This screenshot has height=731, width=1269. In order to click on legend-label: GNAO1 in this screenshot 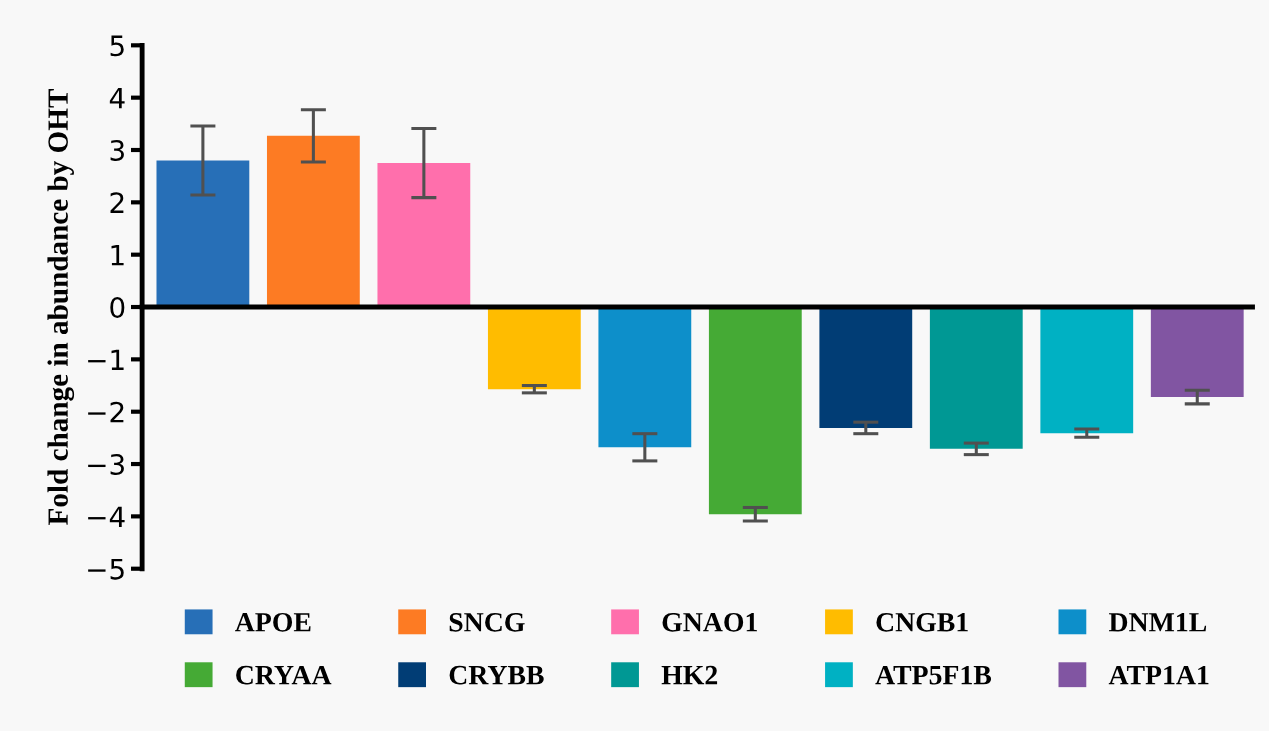, I will do `click(709, 622)`.